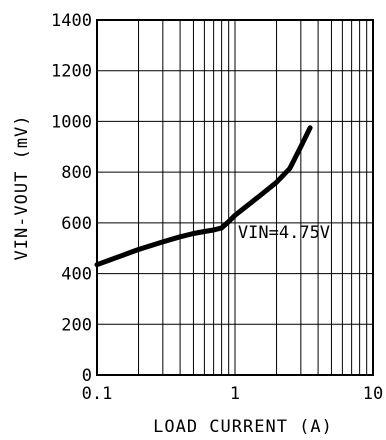 Image resolution: width=386 pixels, height=440 pixels. What do you see at coordinates (76, 275) in the screenshot?
I see `y-tick-label: 400` at bounding box center [76, 275].